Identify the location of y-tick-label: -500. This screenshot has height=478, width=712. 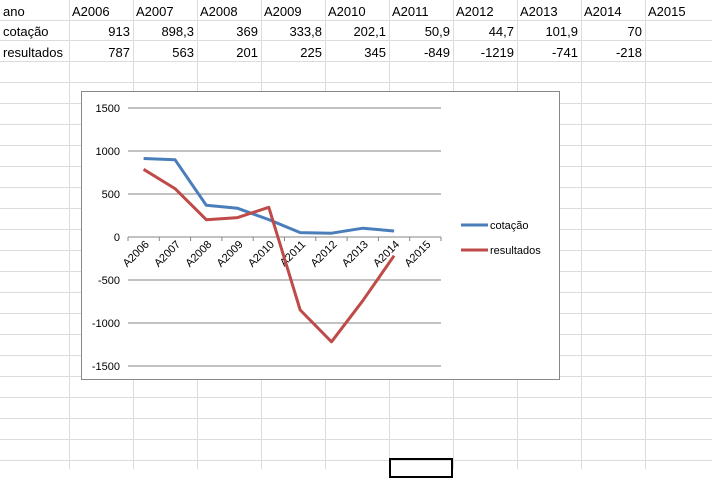
(109, 281).